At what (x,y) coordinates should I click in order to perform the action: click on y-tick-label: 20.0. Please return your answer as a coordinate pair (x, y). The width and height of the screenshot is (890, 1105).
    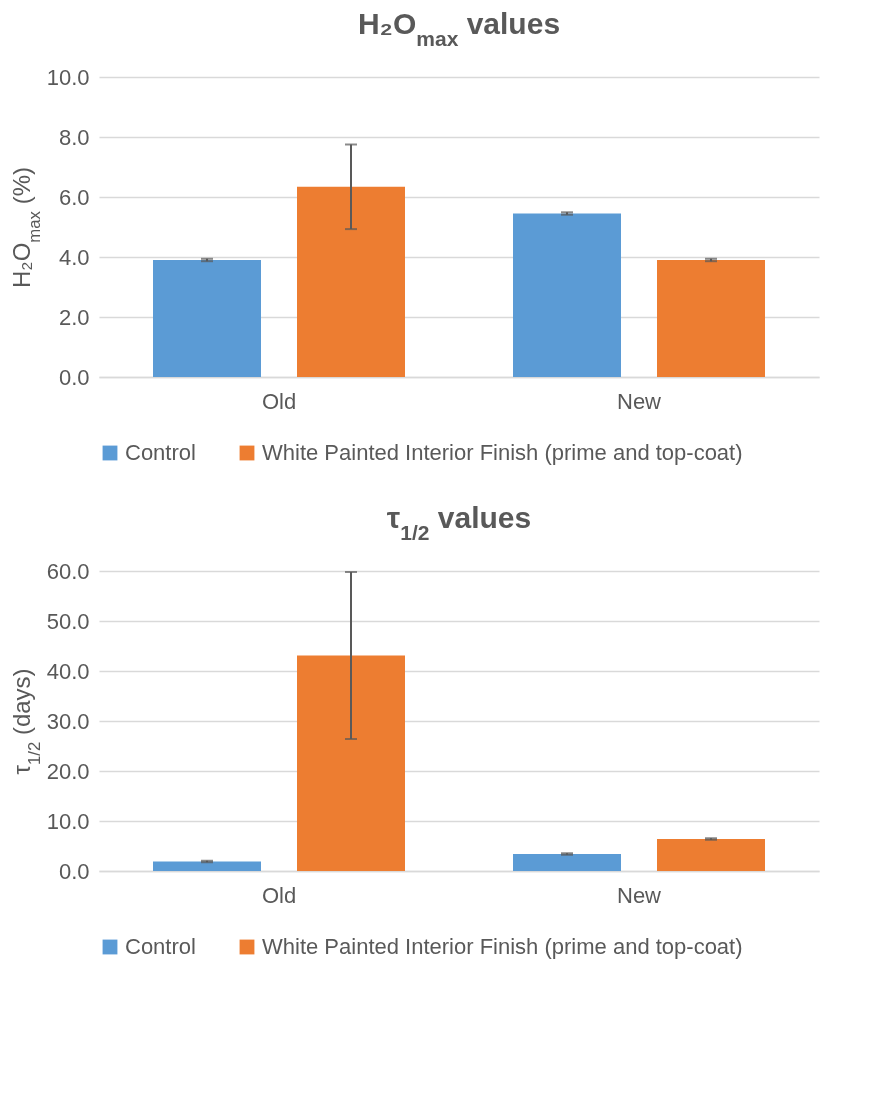
    Looking at the image, I should click on (68, 771).